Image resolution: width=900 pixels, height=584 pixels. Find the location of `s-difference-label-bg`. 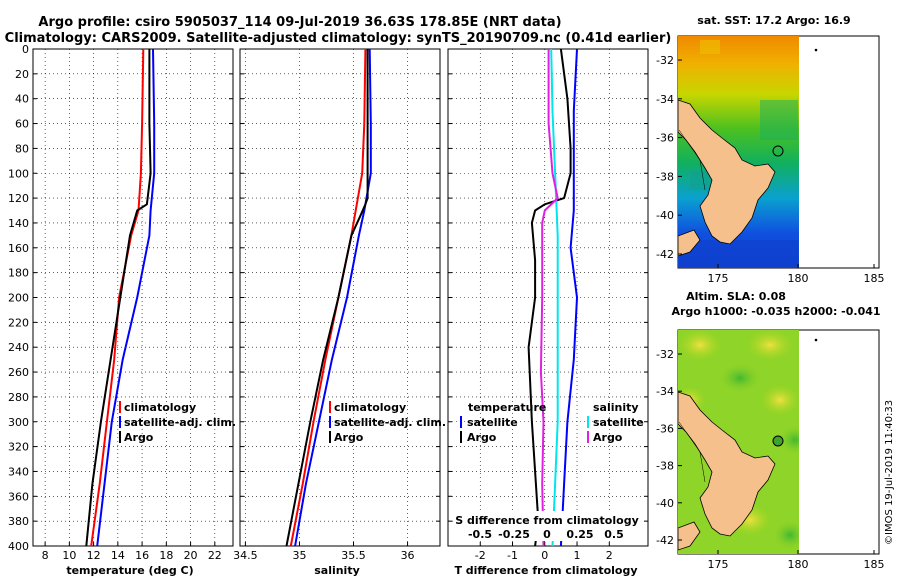

s-difference-label-bg is located at coordinates (549, 526).